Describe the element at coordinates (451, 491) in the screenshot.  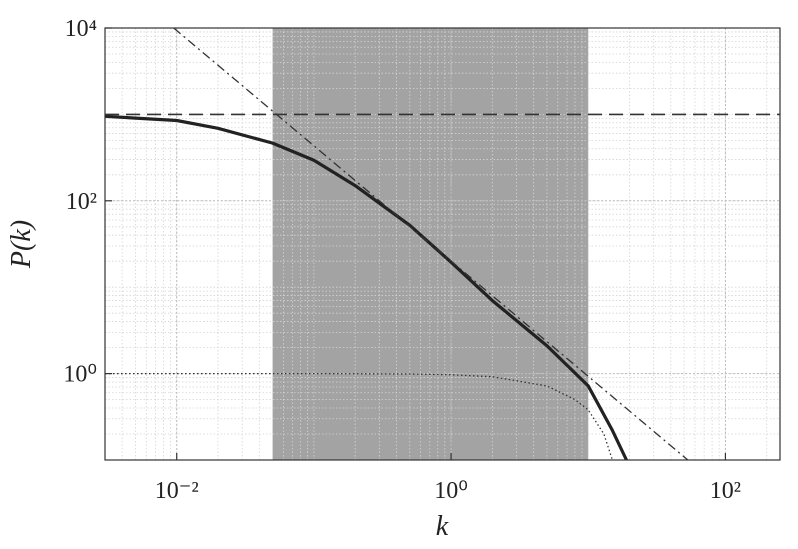
I see `x-tick-label: 10⁰` at that location.